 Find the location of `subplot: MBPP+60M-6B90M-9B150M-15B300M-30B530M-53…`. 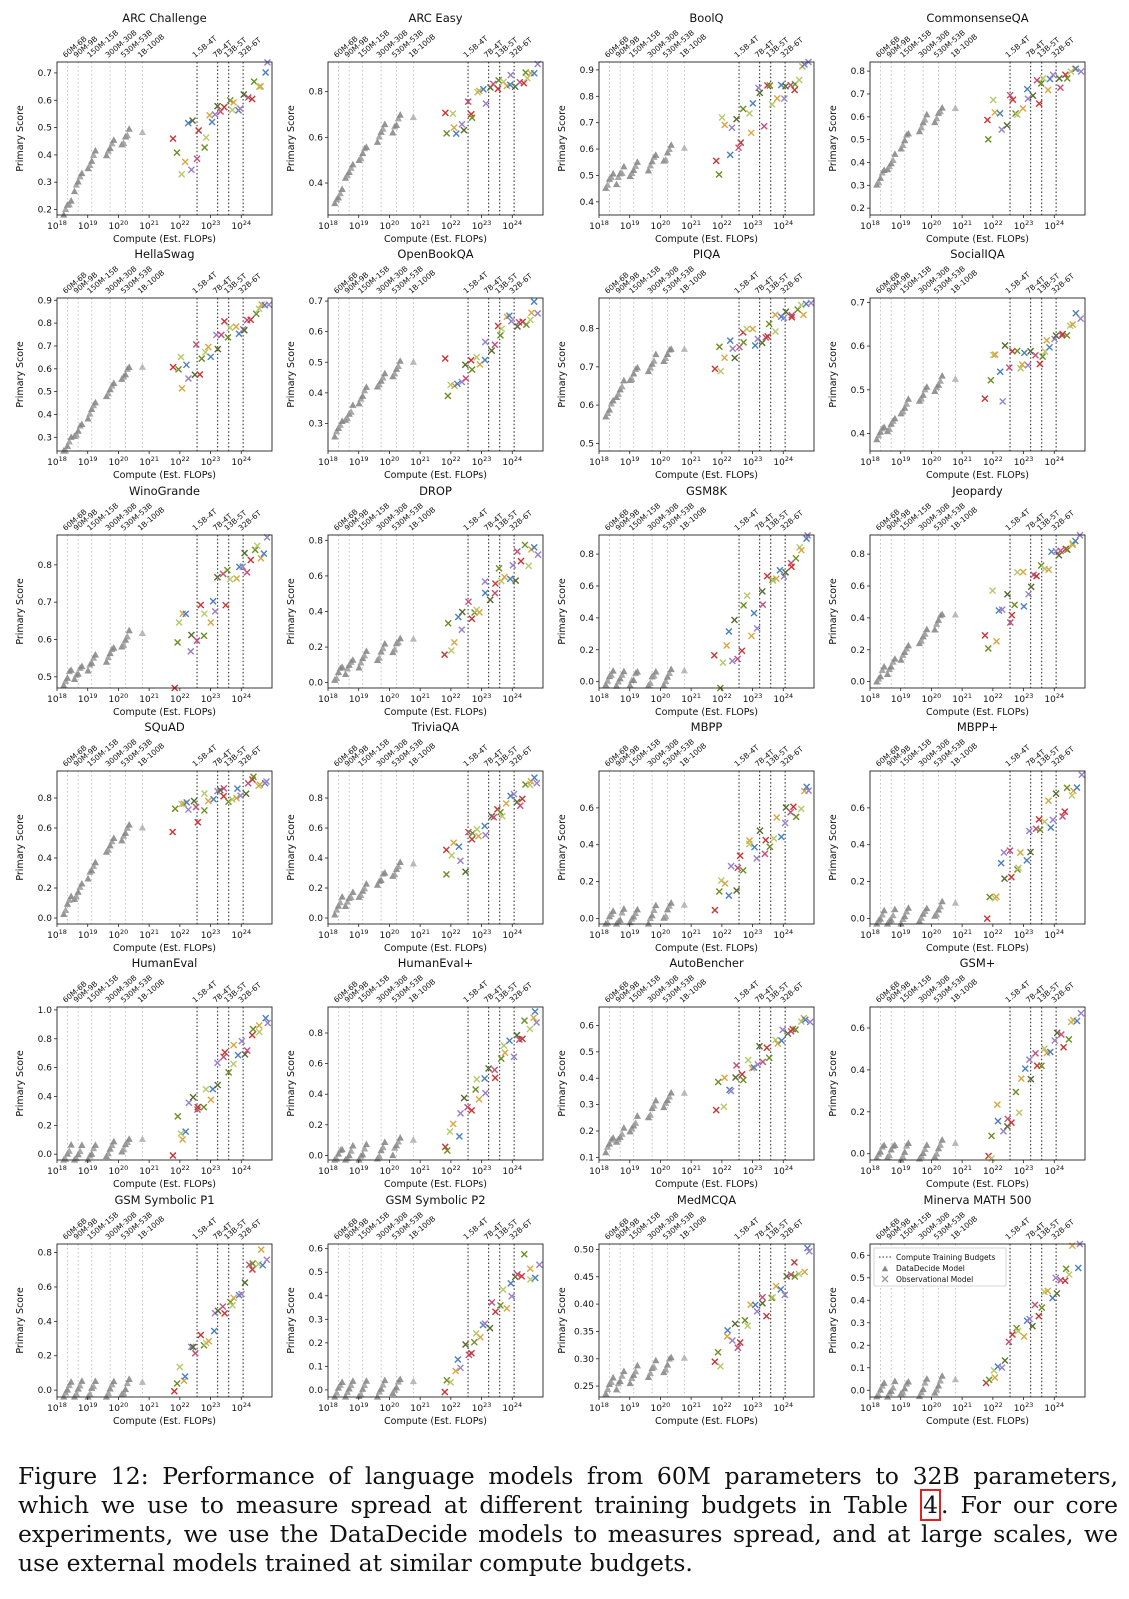

subplot: MBPP+60M-6B90M-9B150M-15B300M-30B530M-53… is located at coordinates (957, 837).